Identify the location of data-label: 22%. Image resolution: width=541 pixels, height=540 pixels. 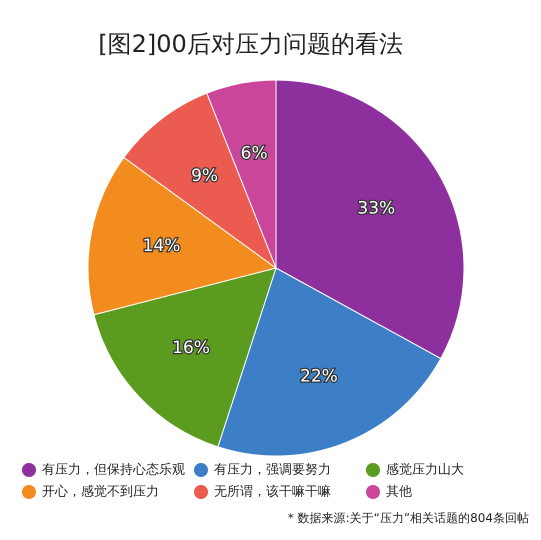
(319, 376).